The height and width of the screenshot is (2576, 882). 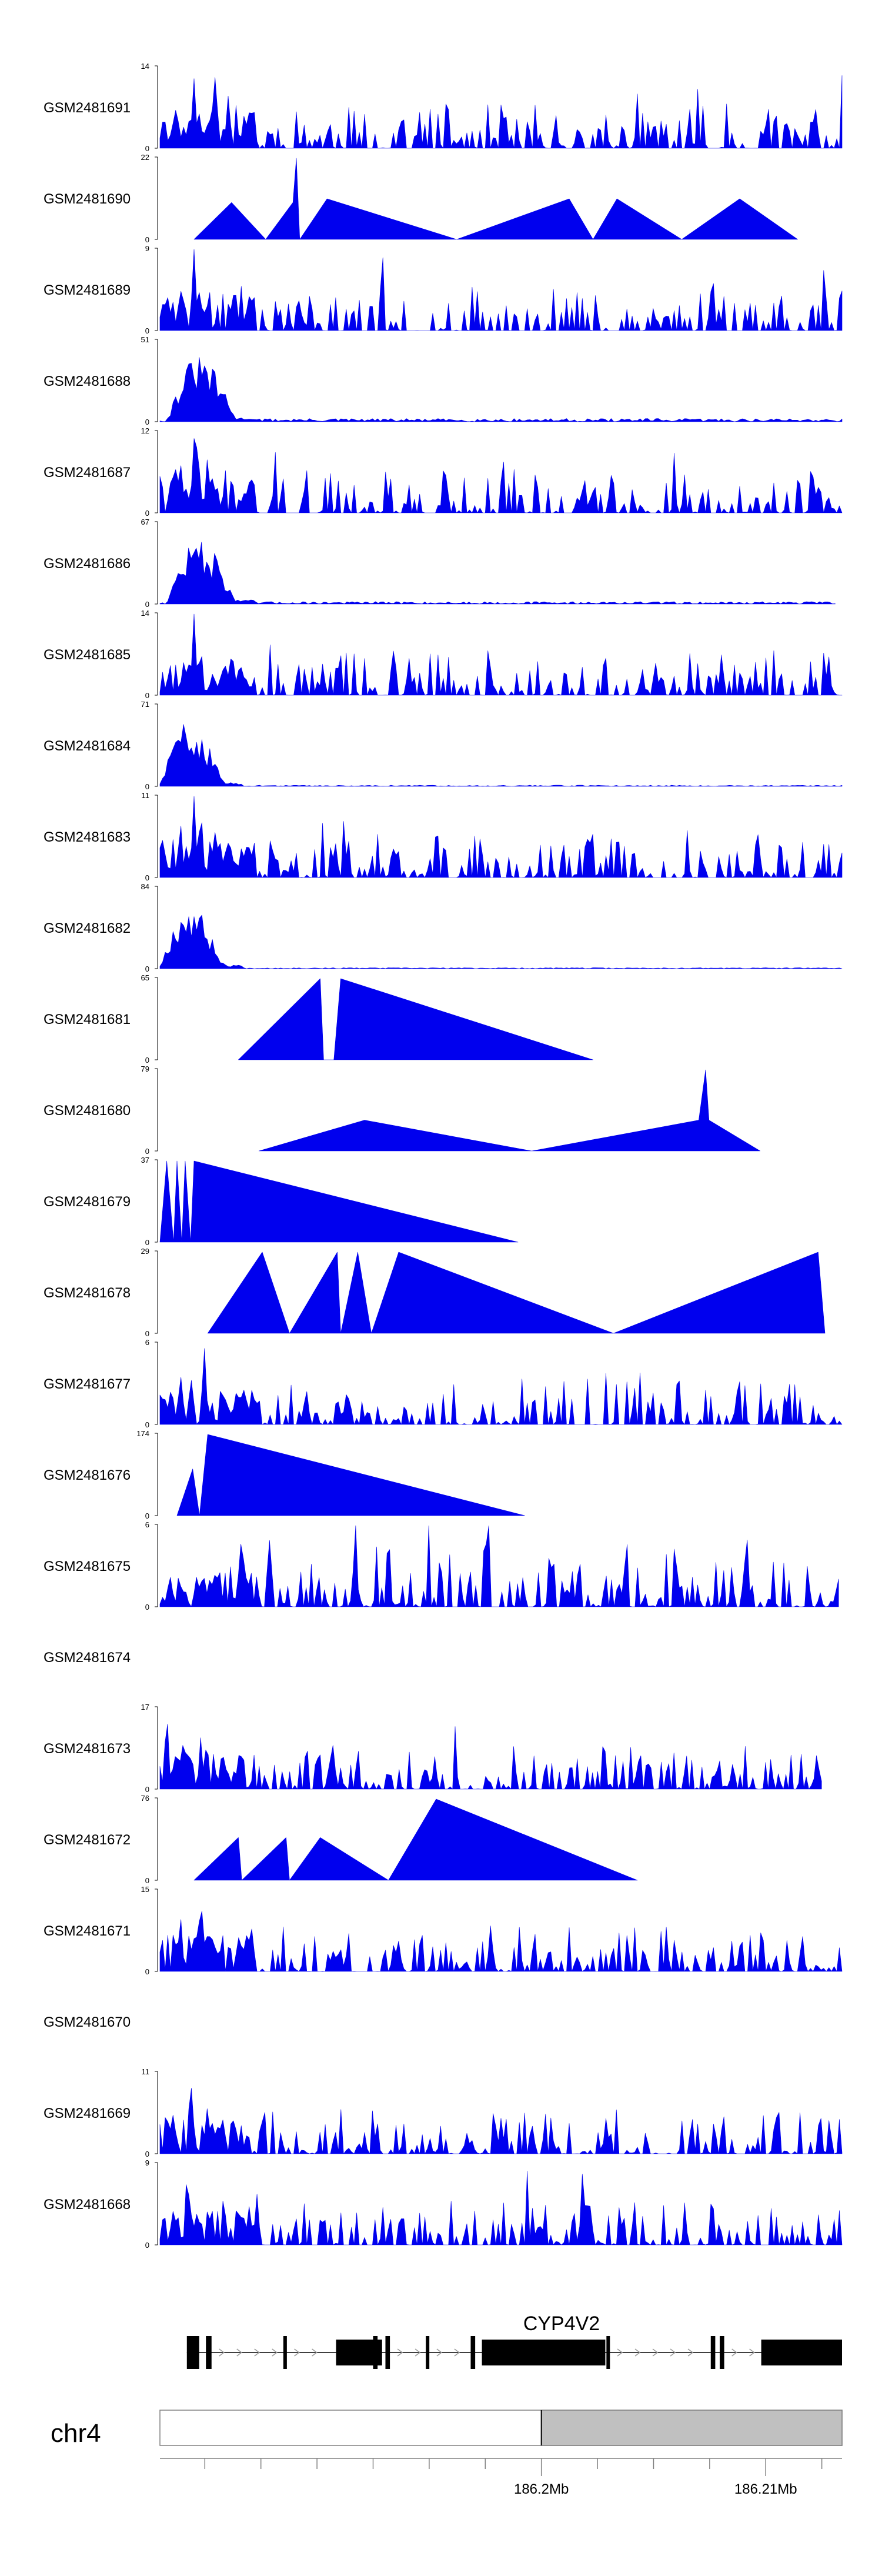 What do you see at coordinates (145, 1251) in the screenshot?
I see `y-tick-label-max: 29` at bounding box center [145, 1251].